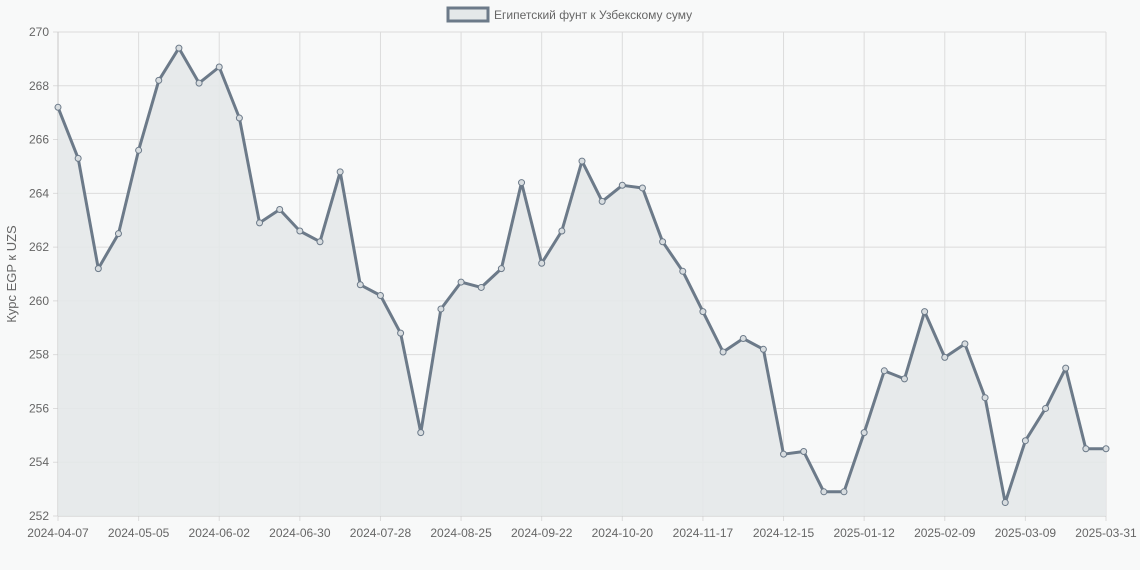  I want to click on x-tick-label: 2025-03-09, so click(1026, 533).